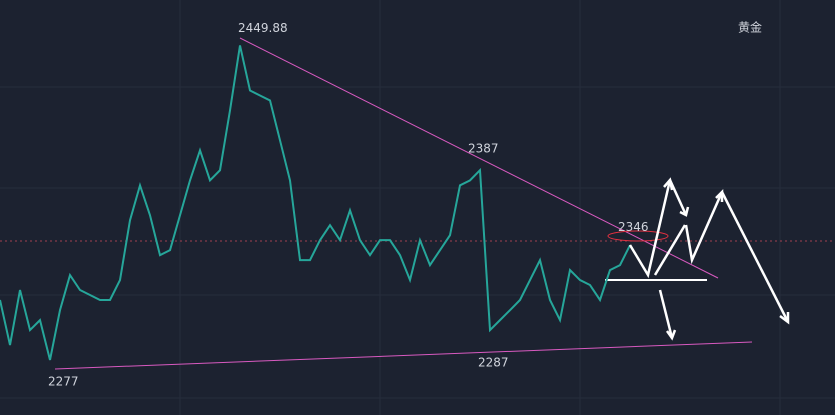 The image size is (835, 415). What do you see at coordinates (633, 227) in the screenshot?
I see `price-label: 2346` at bounding box center [633, 227].